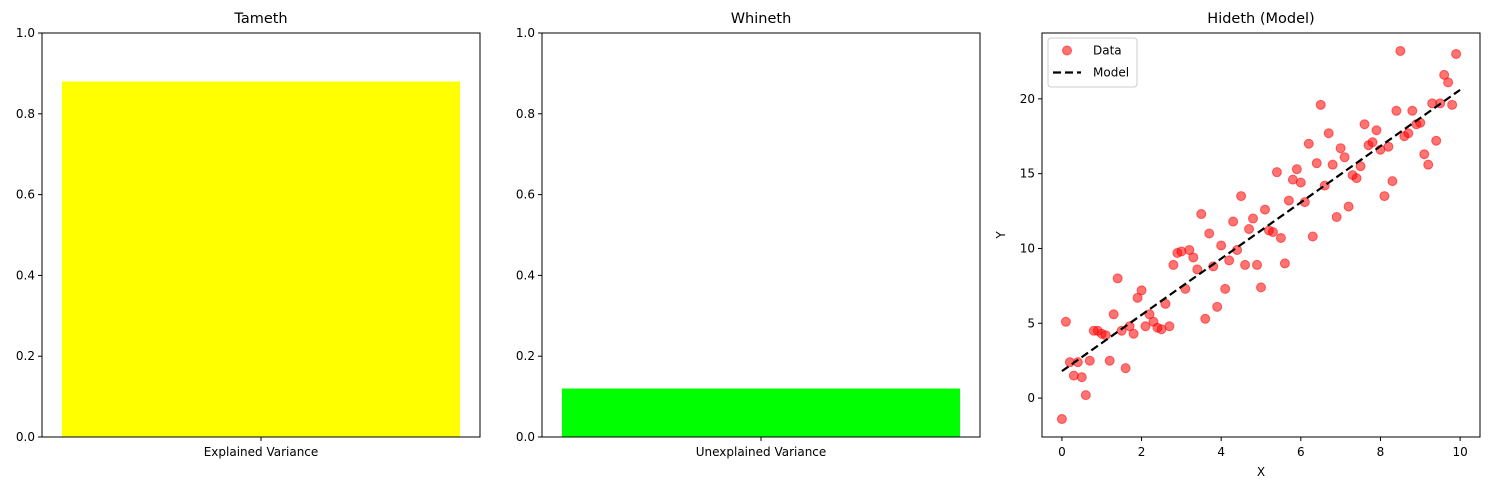  What do you see at coordinates (1031, 323) in the screenshot?
I see `y-tick-label: 5` at bounding box center [1031, 323].